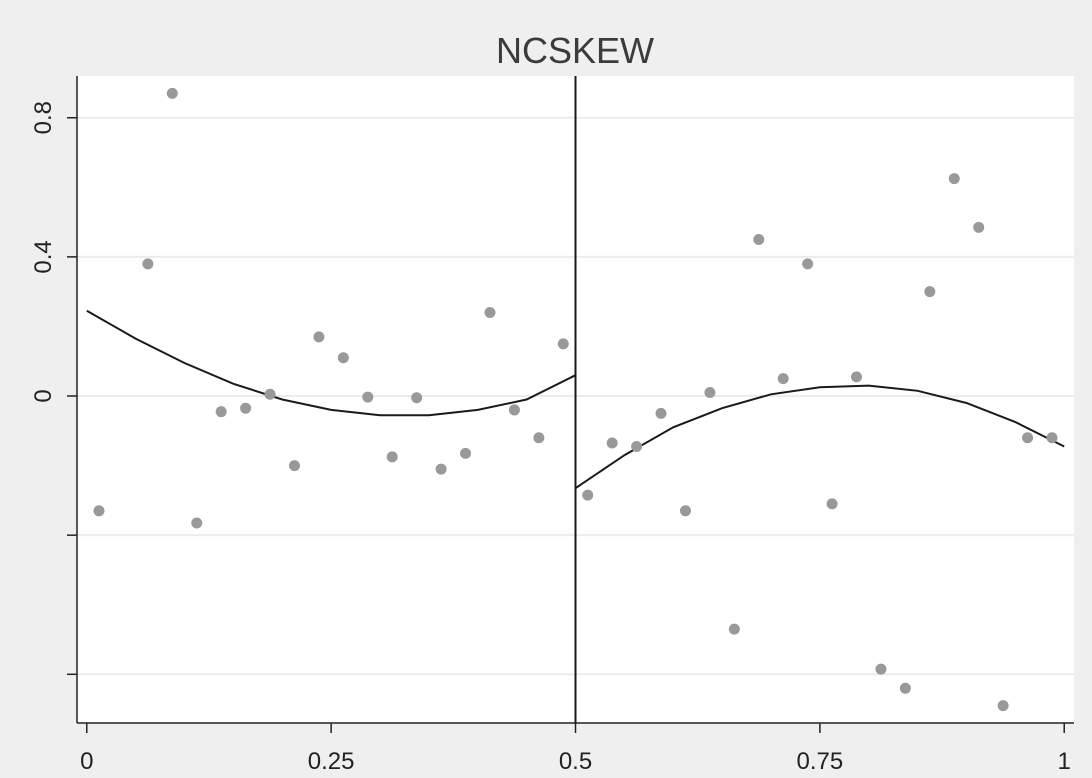 Image resolution: width=1092 pixels, height=778 pixels. What do you see at coordinates (43, 395) in the screenshot?
I see `y-tick-label-2: 0` at bounding box center [43, 395].